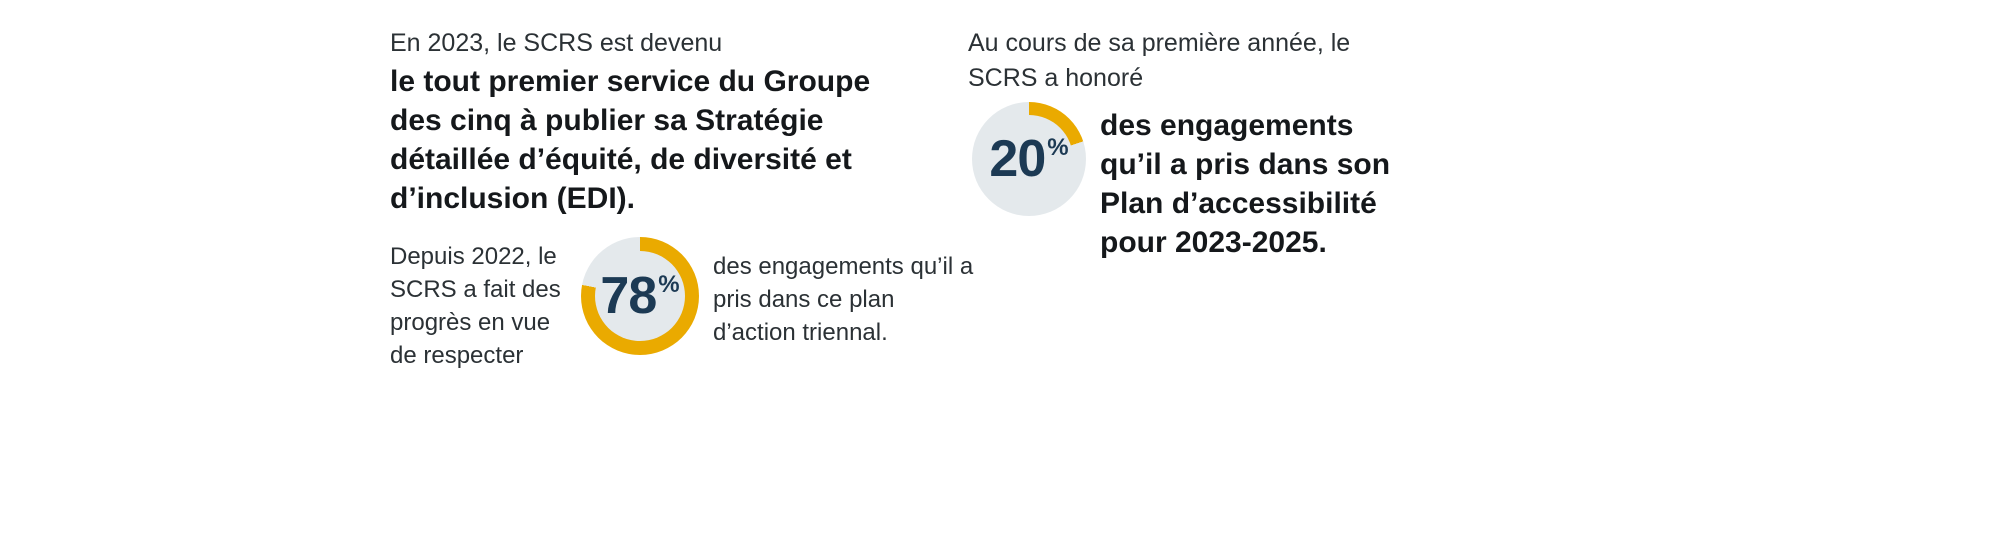 The image size is (2000, 541). I want to click on donut-78-number: 78, so click(628, 296).